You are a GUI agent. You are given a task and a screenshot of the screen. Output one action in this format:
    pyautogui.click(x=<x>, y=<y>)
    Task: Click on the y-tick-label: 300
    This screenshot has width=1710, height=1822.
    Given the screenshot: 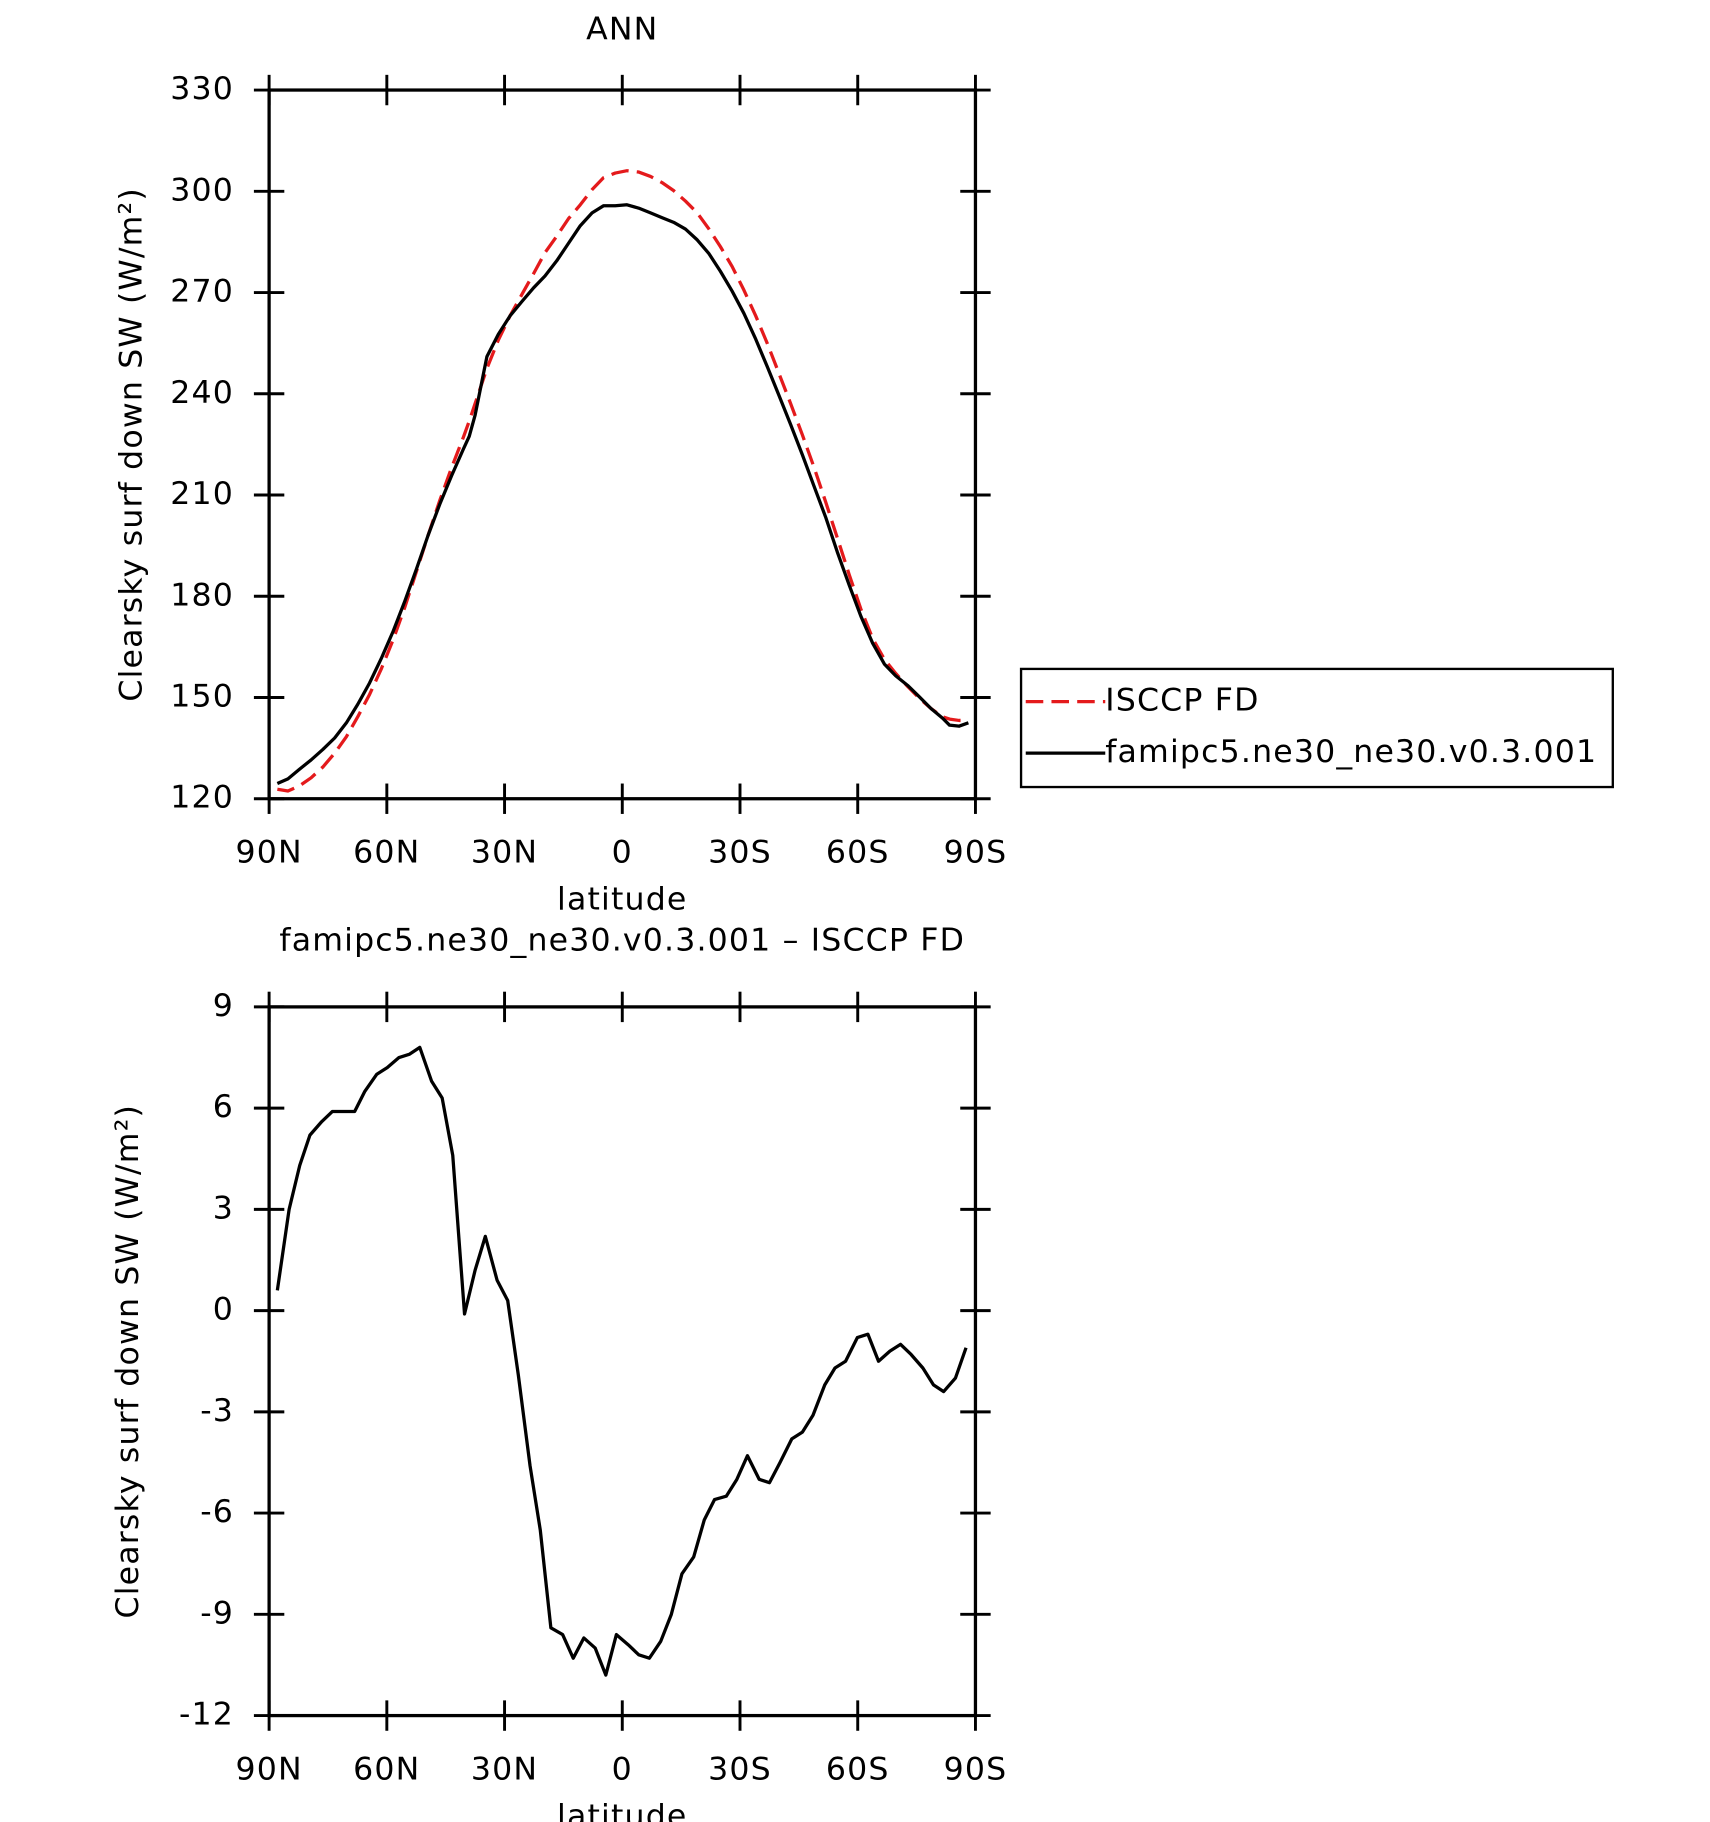 What is the action you would take?
    pyautogui.click(x=202, y=190)
    